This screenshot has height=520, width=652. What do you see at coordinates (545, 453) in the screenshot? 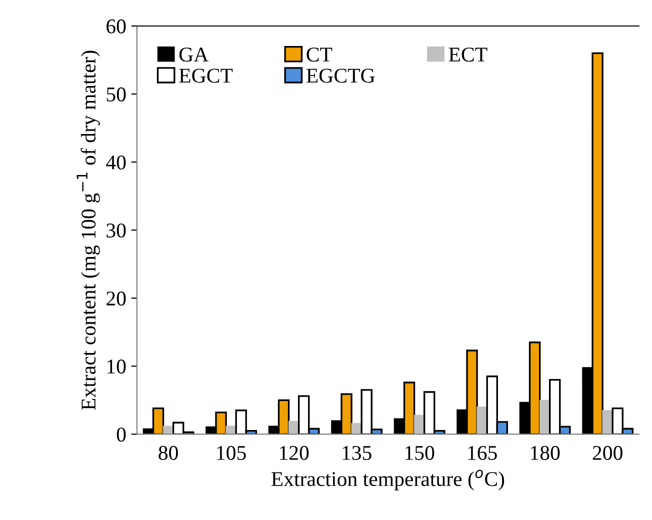
I see `x-tick-label: 180` at bounding box center [545, 453].